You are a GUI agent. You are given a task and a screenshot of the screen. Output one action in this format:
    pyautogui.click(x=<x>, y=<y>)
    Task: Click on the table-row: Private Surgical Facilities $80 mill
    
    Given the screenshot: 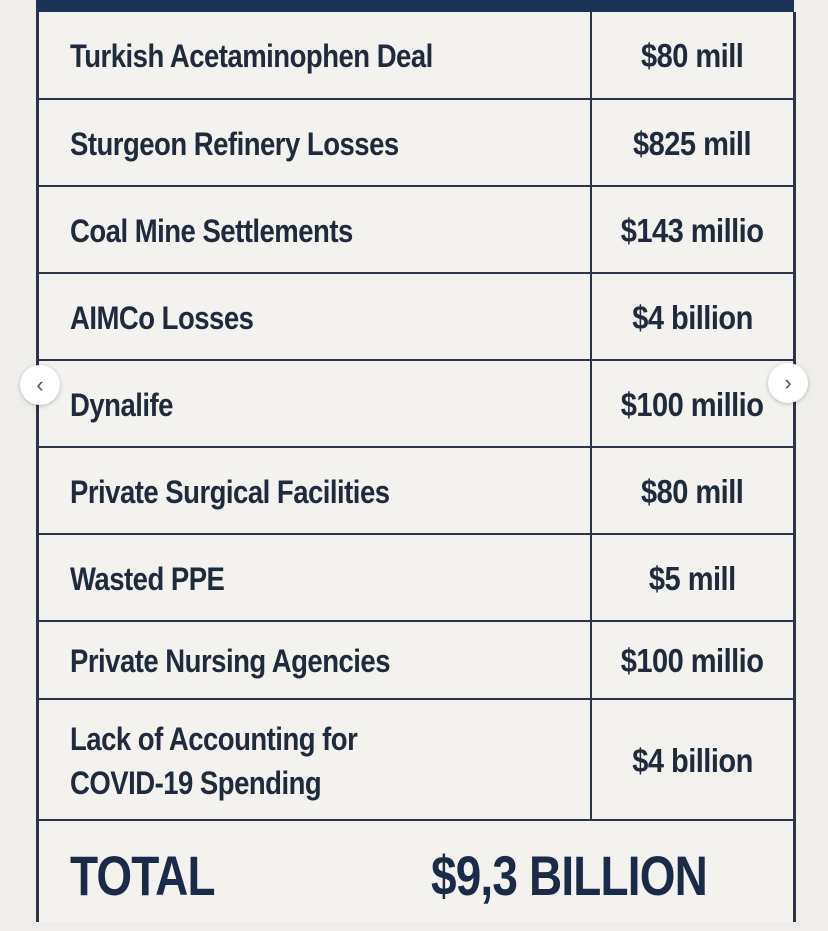 What is the action you would take?
    pyautogui.click(x=416, y=490)
    